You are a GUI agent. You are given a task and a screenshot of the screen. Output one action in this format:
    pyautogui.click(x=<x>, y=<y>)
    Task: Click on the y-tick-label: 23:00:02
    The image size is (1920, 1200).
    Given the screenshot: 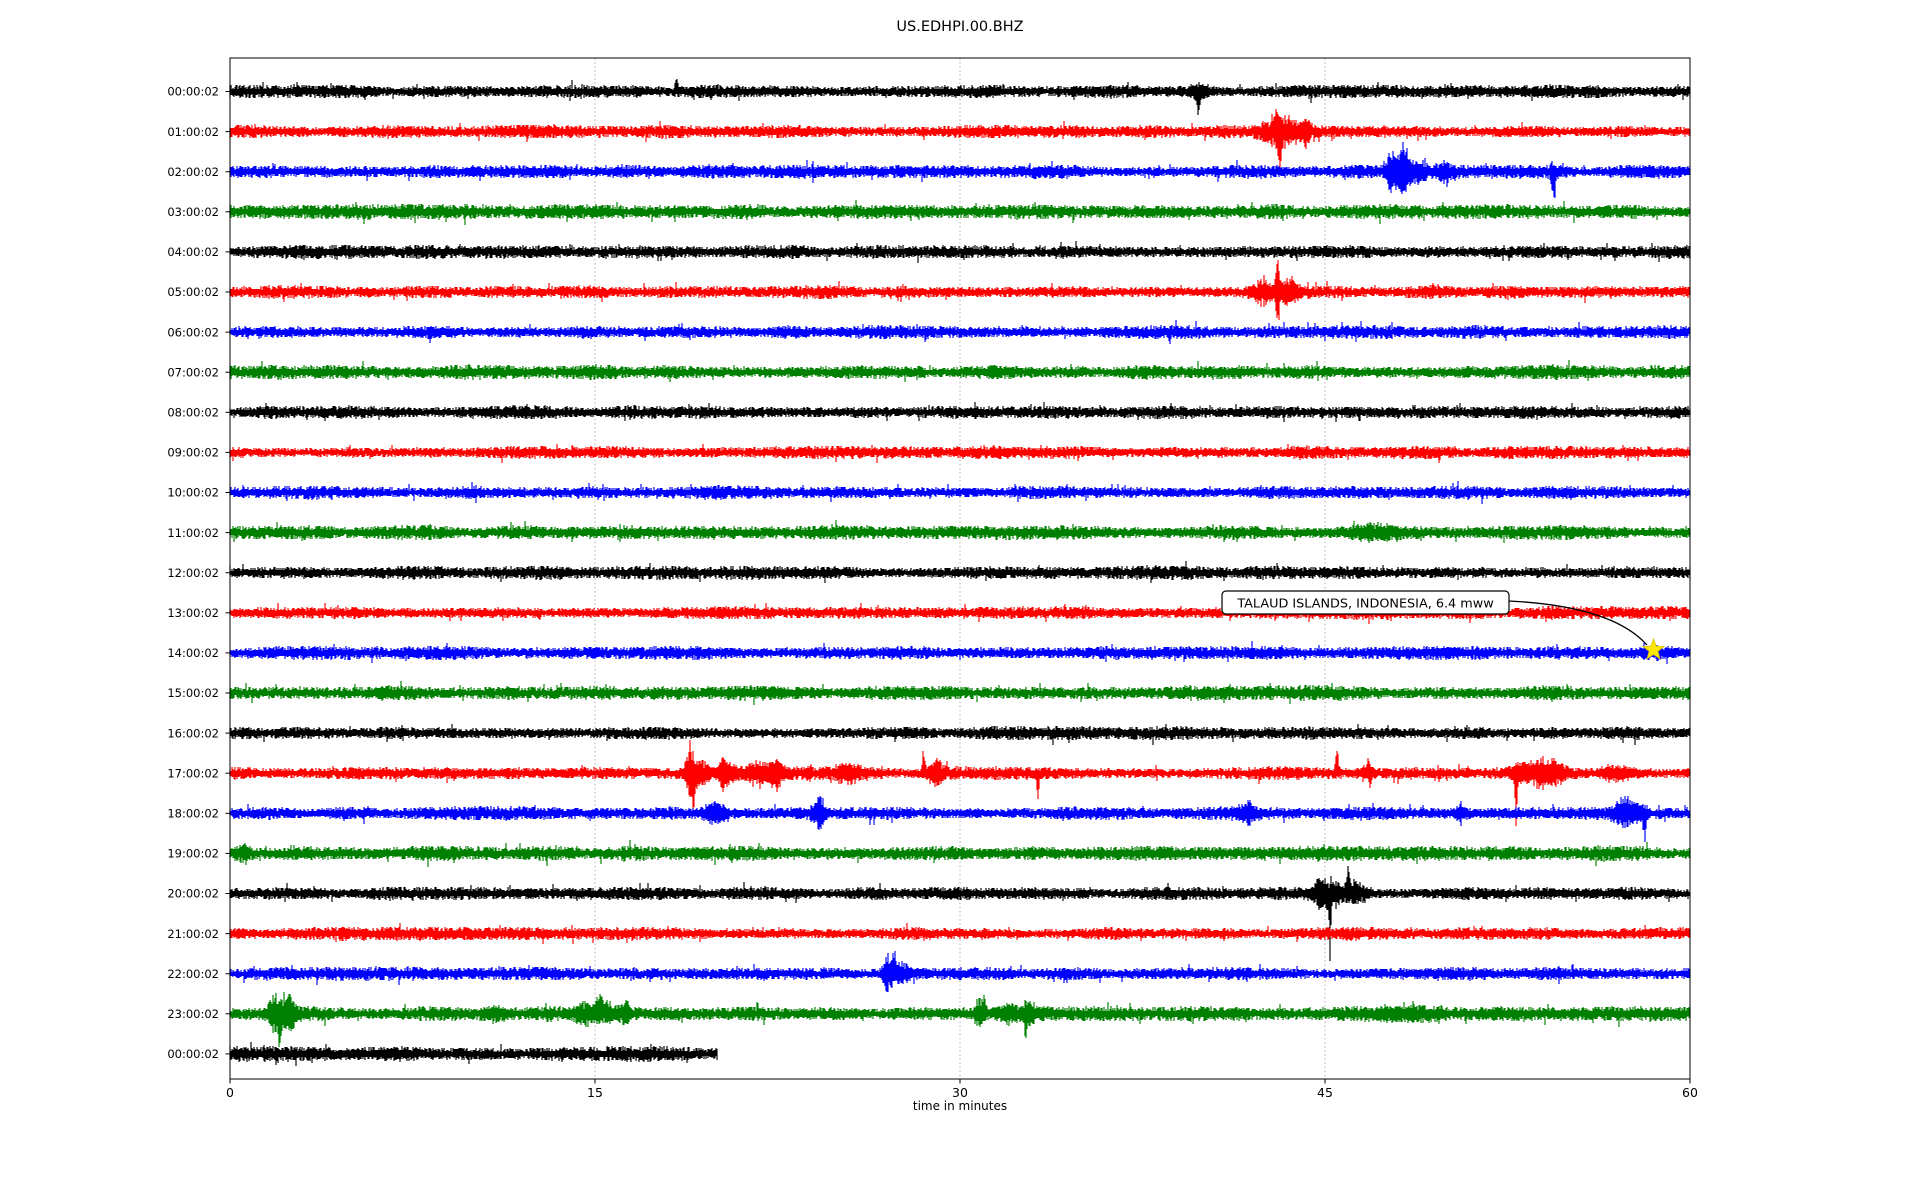 What is the action you would take?
    pyautogui.click(x=193, y=1014)
    